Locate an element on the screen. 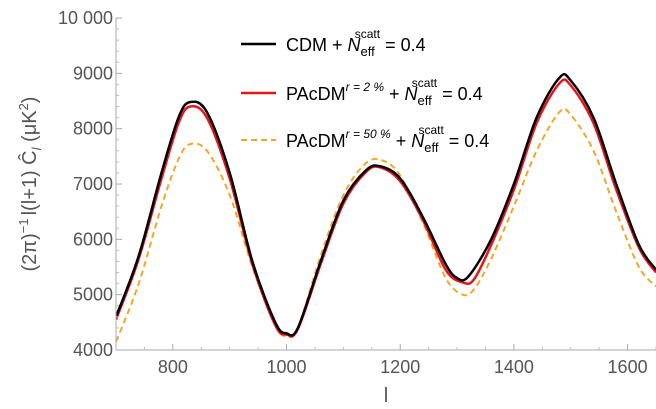 The height and width of the screenshot is (409, 656). legend-label-cdm: CDM + Neffscatt = 0.4 is located at coordinates (356, 43).